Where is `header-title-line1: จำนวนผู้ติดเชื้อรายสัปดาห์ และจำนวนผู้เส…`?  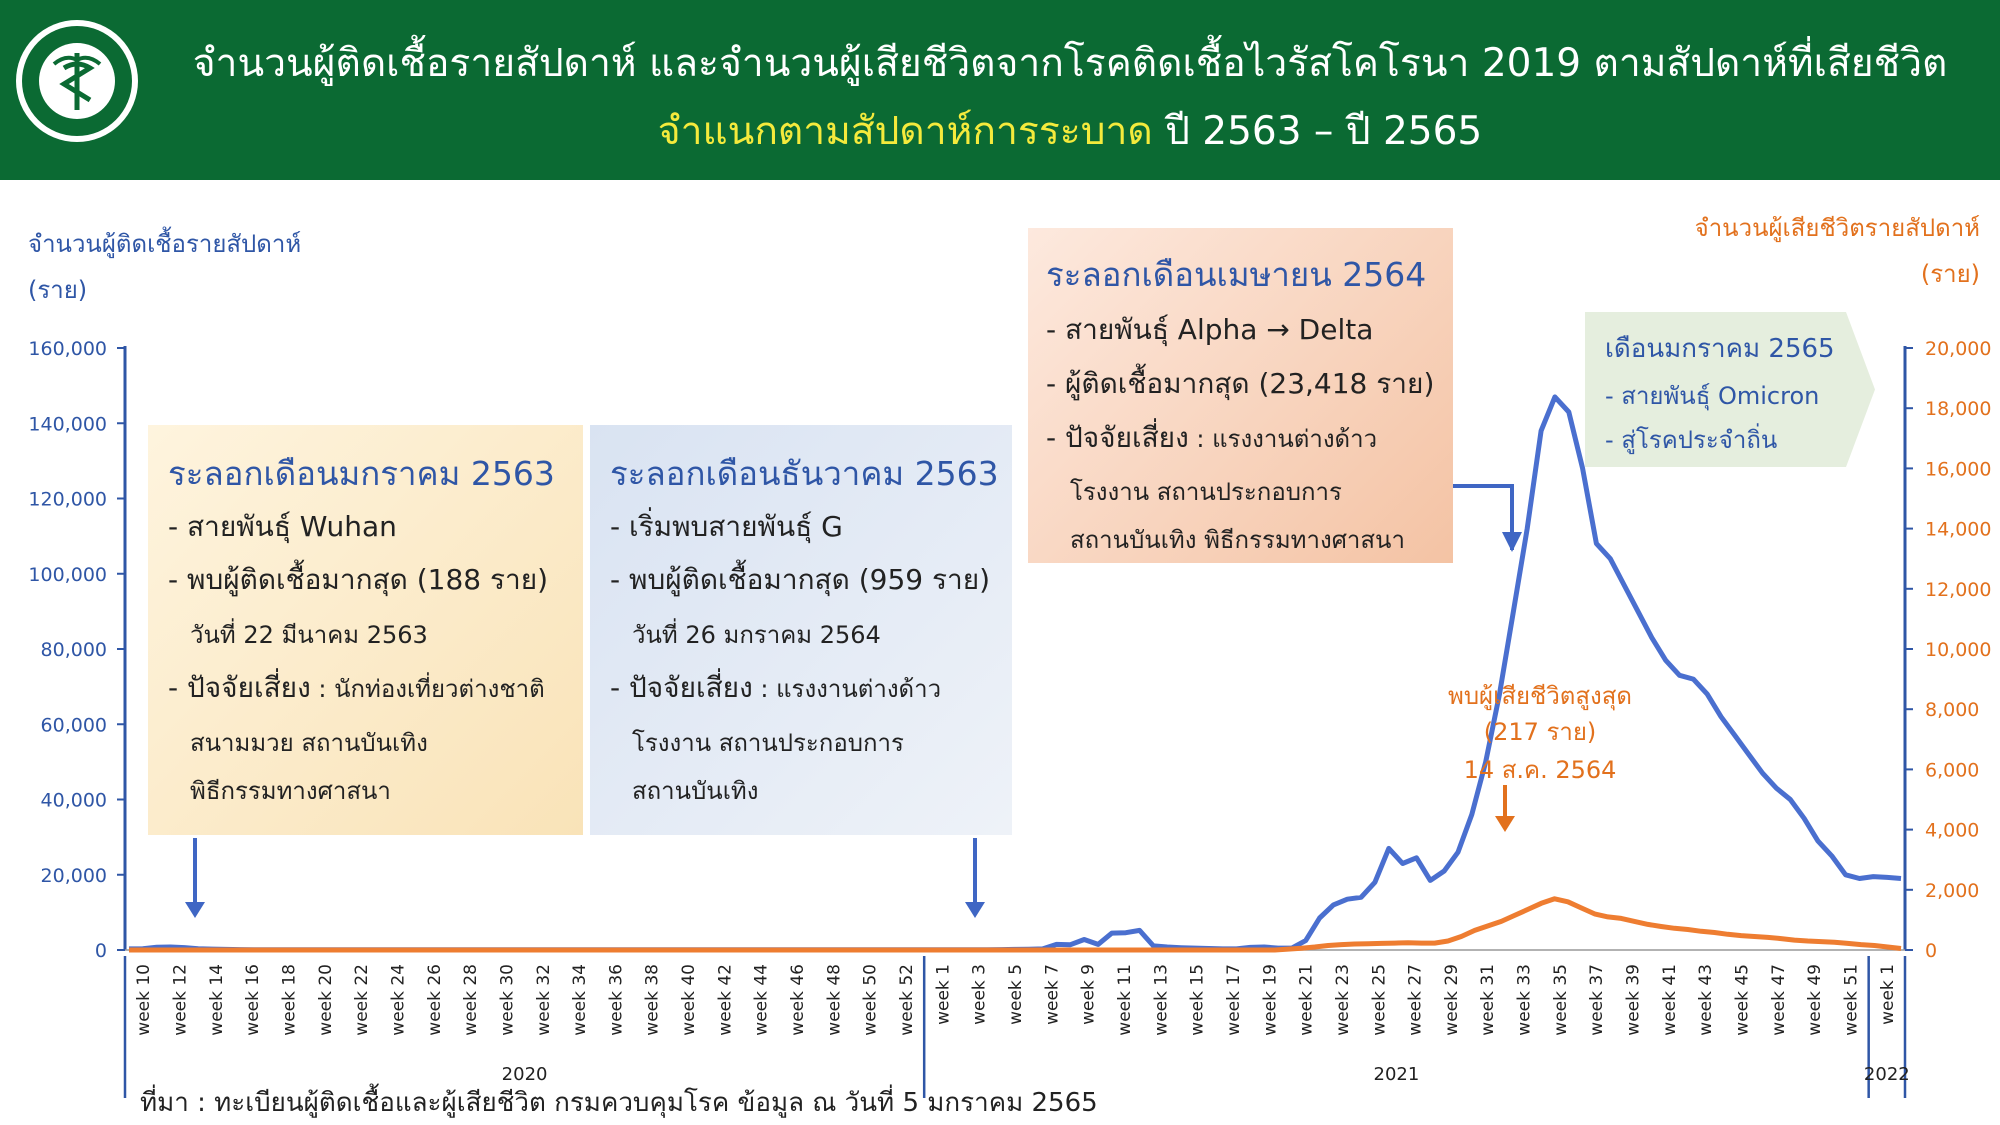 header-title-line1: จำนวนผู้ติดเชื้อรายสัปดาห์ และจำนวนผู้เส… is located at coordinates (1070, 63).